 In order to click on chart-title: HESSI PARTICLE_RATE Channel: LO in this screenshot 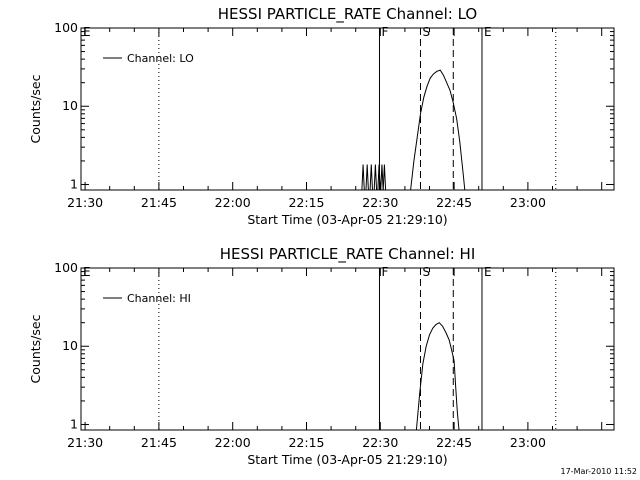, I will do `click(347, 14)`.